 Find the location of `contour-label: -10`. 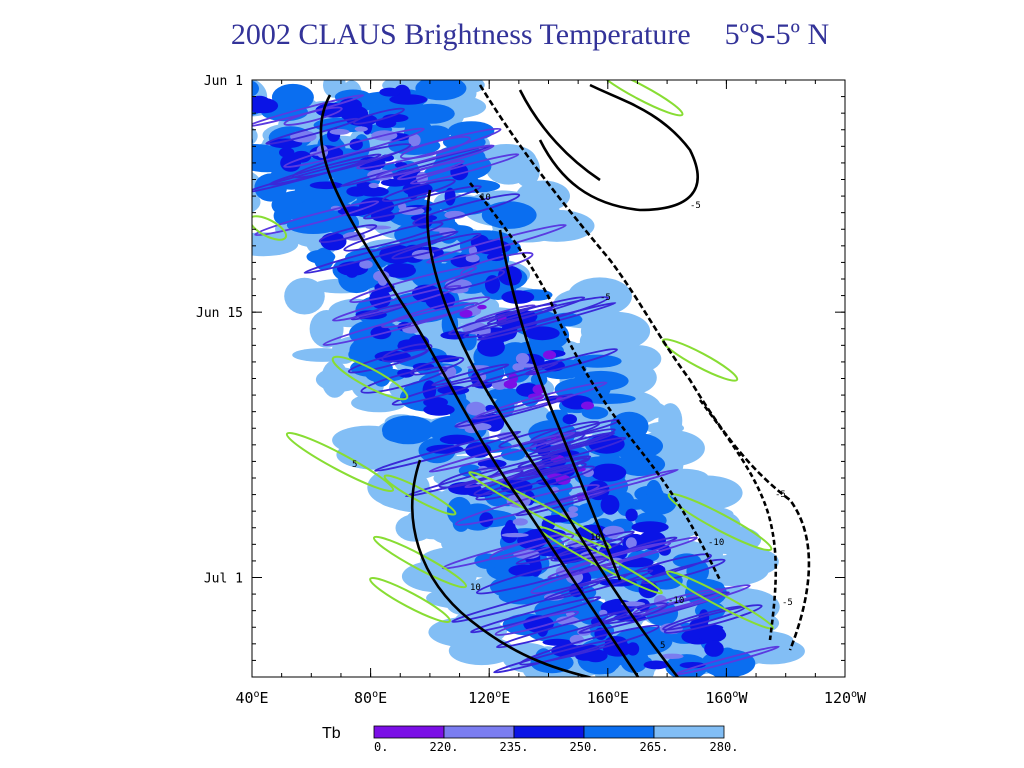

contour-label: -10 is located at coordinates (716, 543).